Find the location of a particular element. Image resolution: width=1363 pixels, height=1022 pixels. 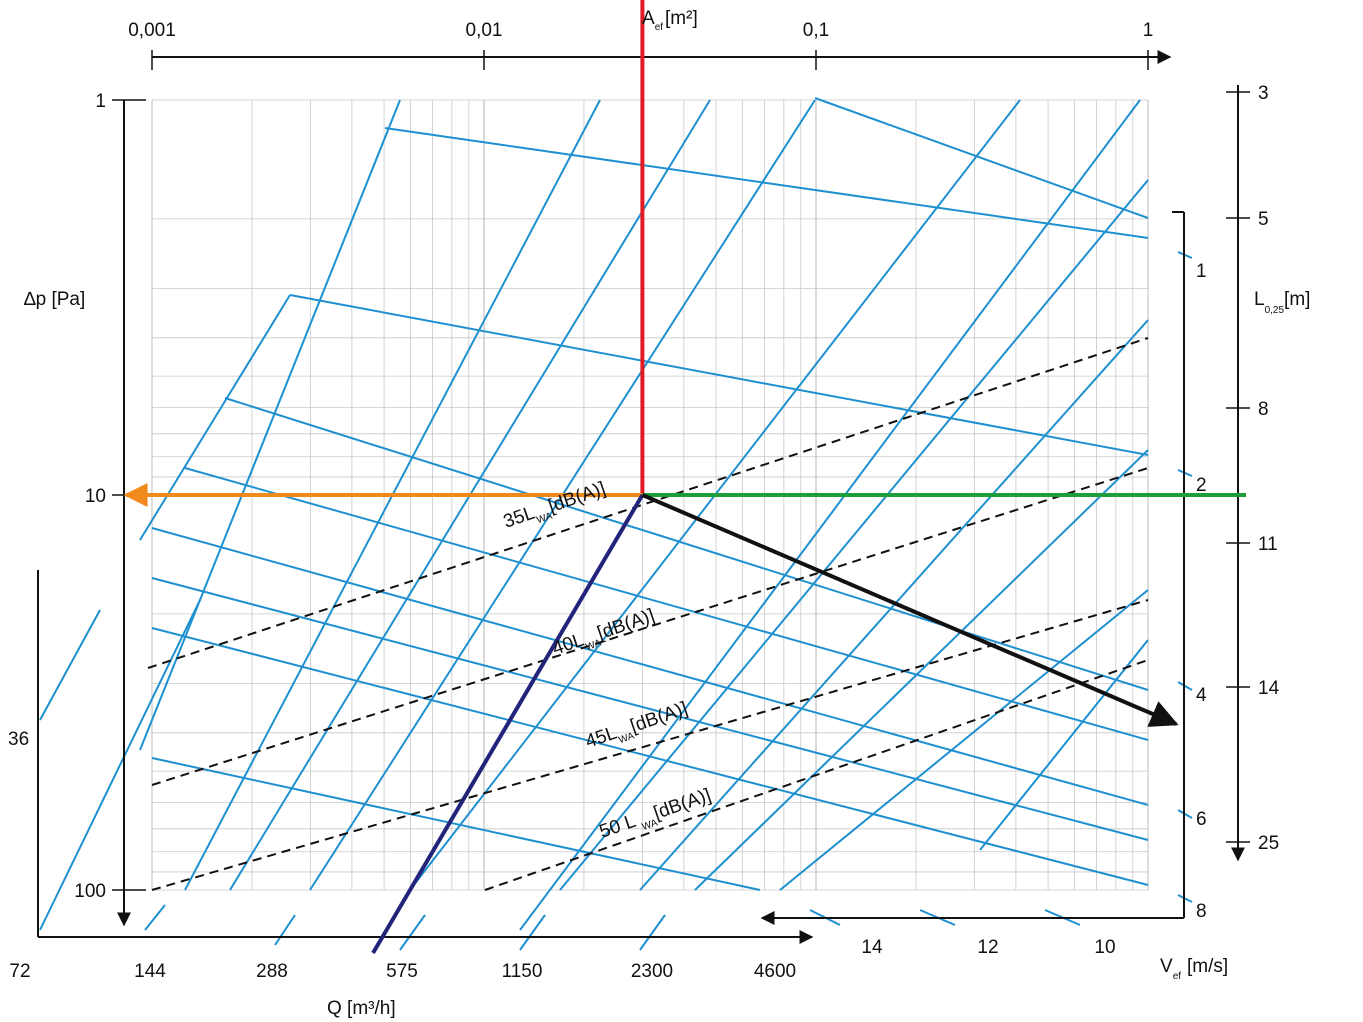

left-axis-title: ∆p [Pa] is located at coordinates (54, 299).